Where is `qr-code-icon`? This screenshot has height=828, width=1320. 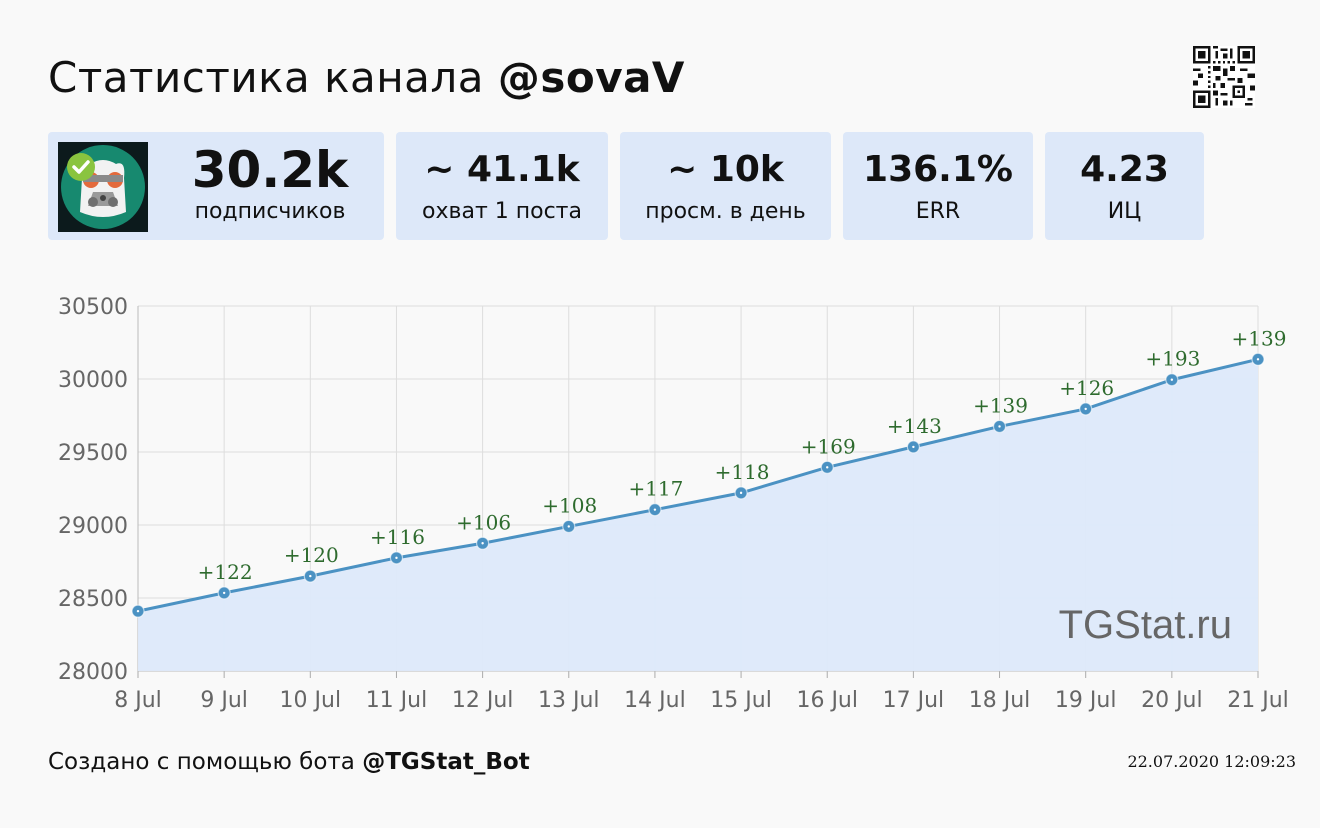
qr-code-icon is located at coordinates (1224, 77).